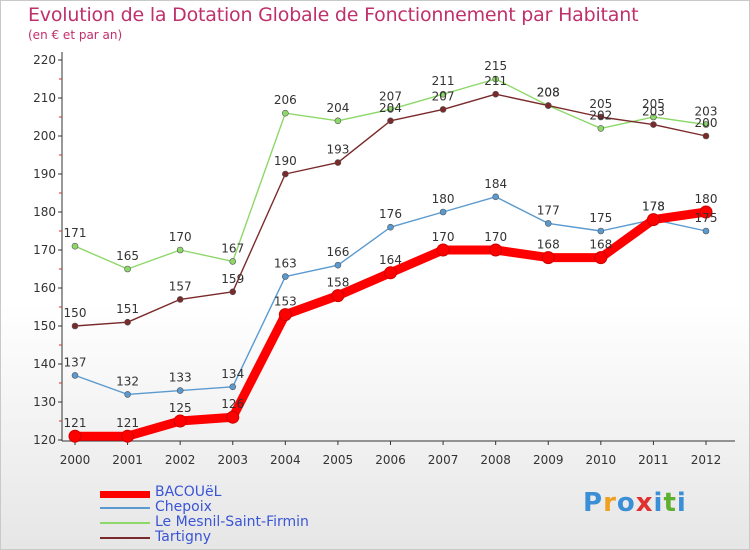  Describe the element at coordinates (285, 100) in the screenshot. I see `data-label: 206` at that location.